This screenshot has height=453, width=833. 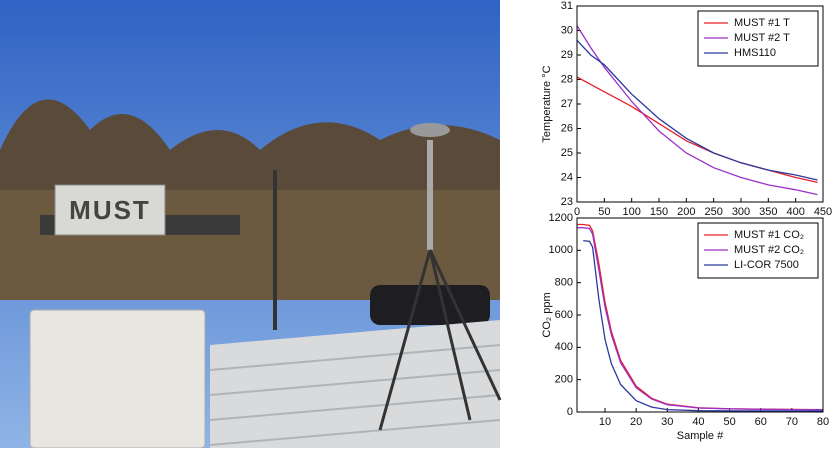 What do you see at coordinates (430, 130) in the screenshot?
I see `sensor-cap` at bounding box center [430, 130].